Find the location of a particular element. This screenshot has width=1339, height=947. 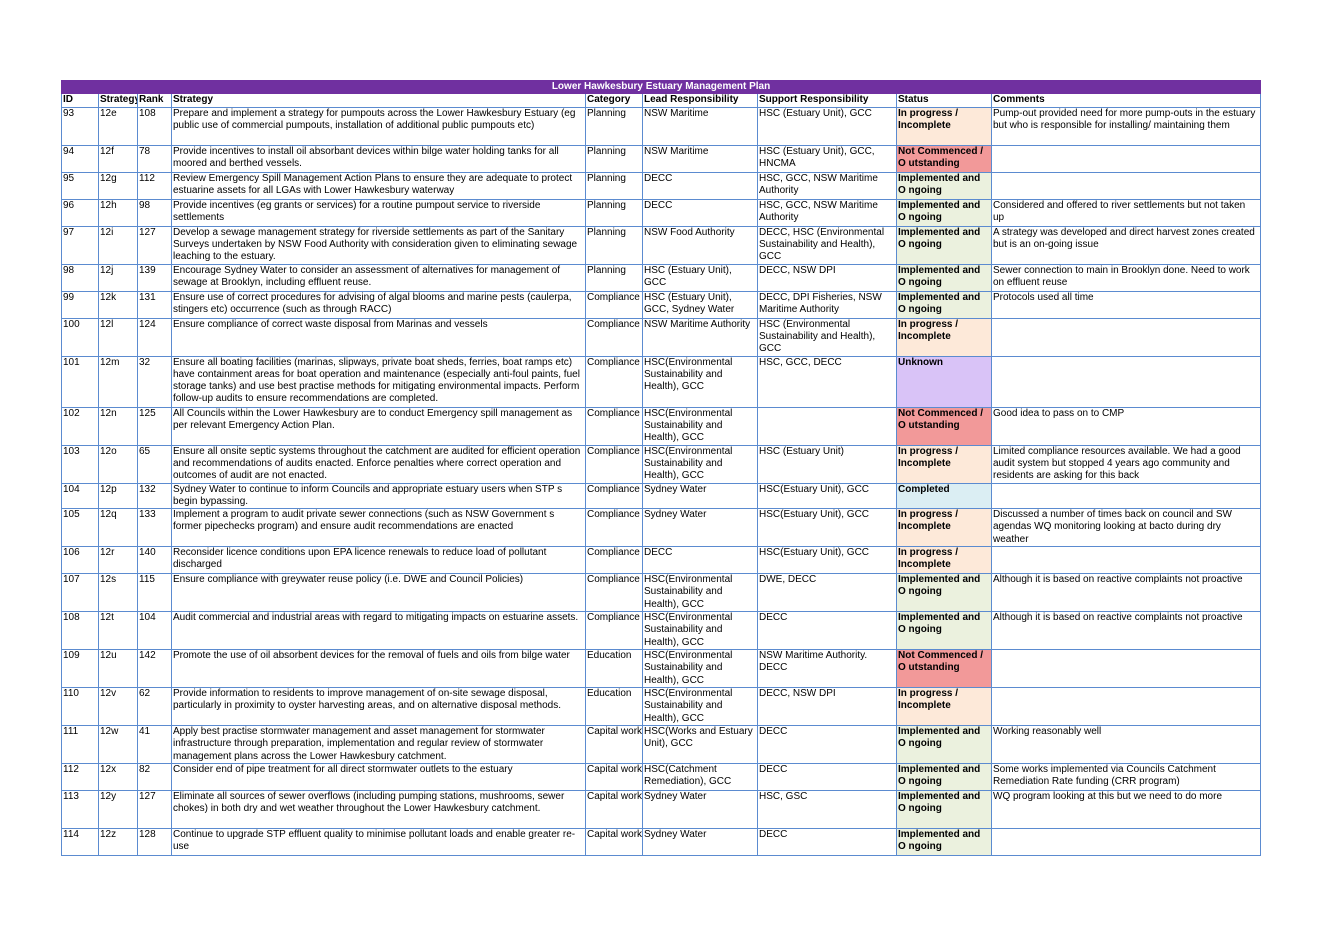

cell-id: 101 is located at coordinates (80, 381).